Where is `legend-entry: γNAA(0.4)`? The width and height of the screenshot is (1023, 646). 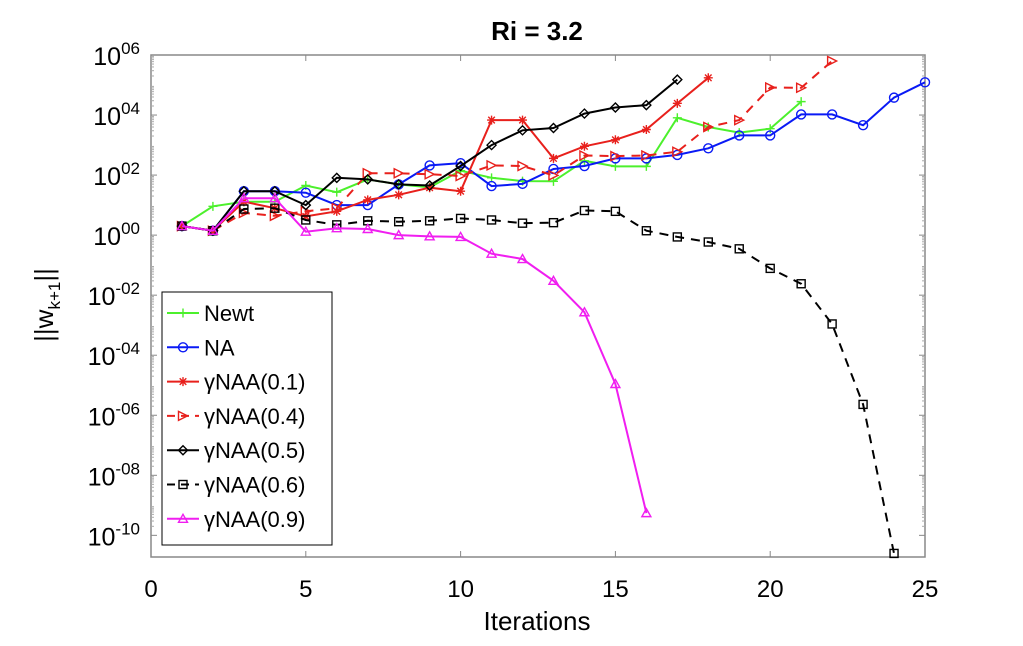
legend-entry: γNAA(0.4) is located at coordinates (236, 416).